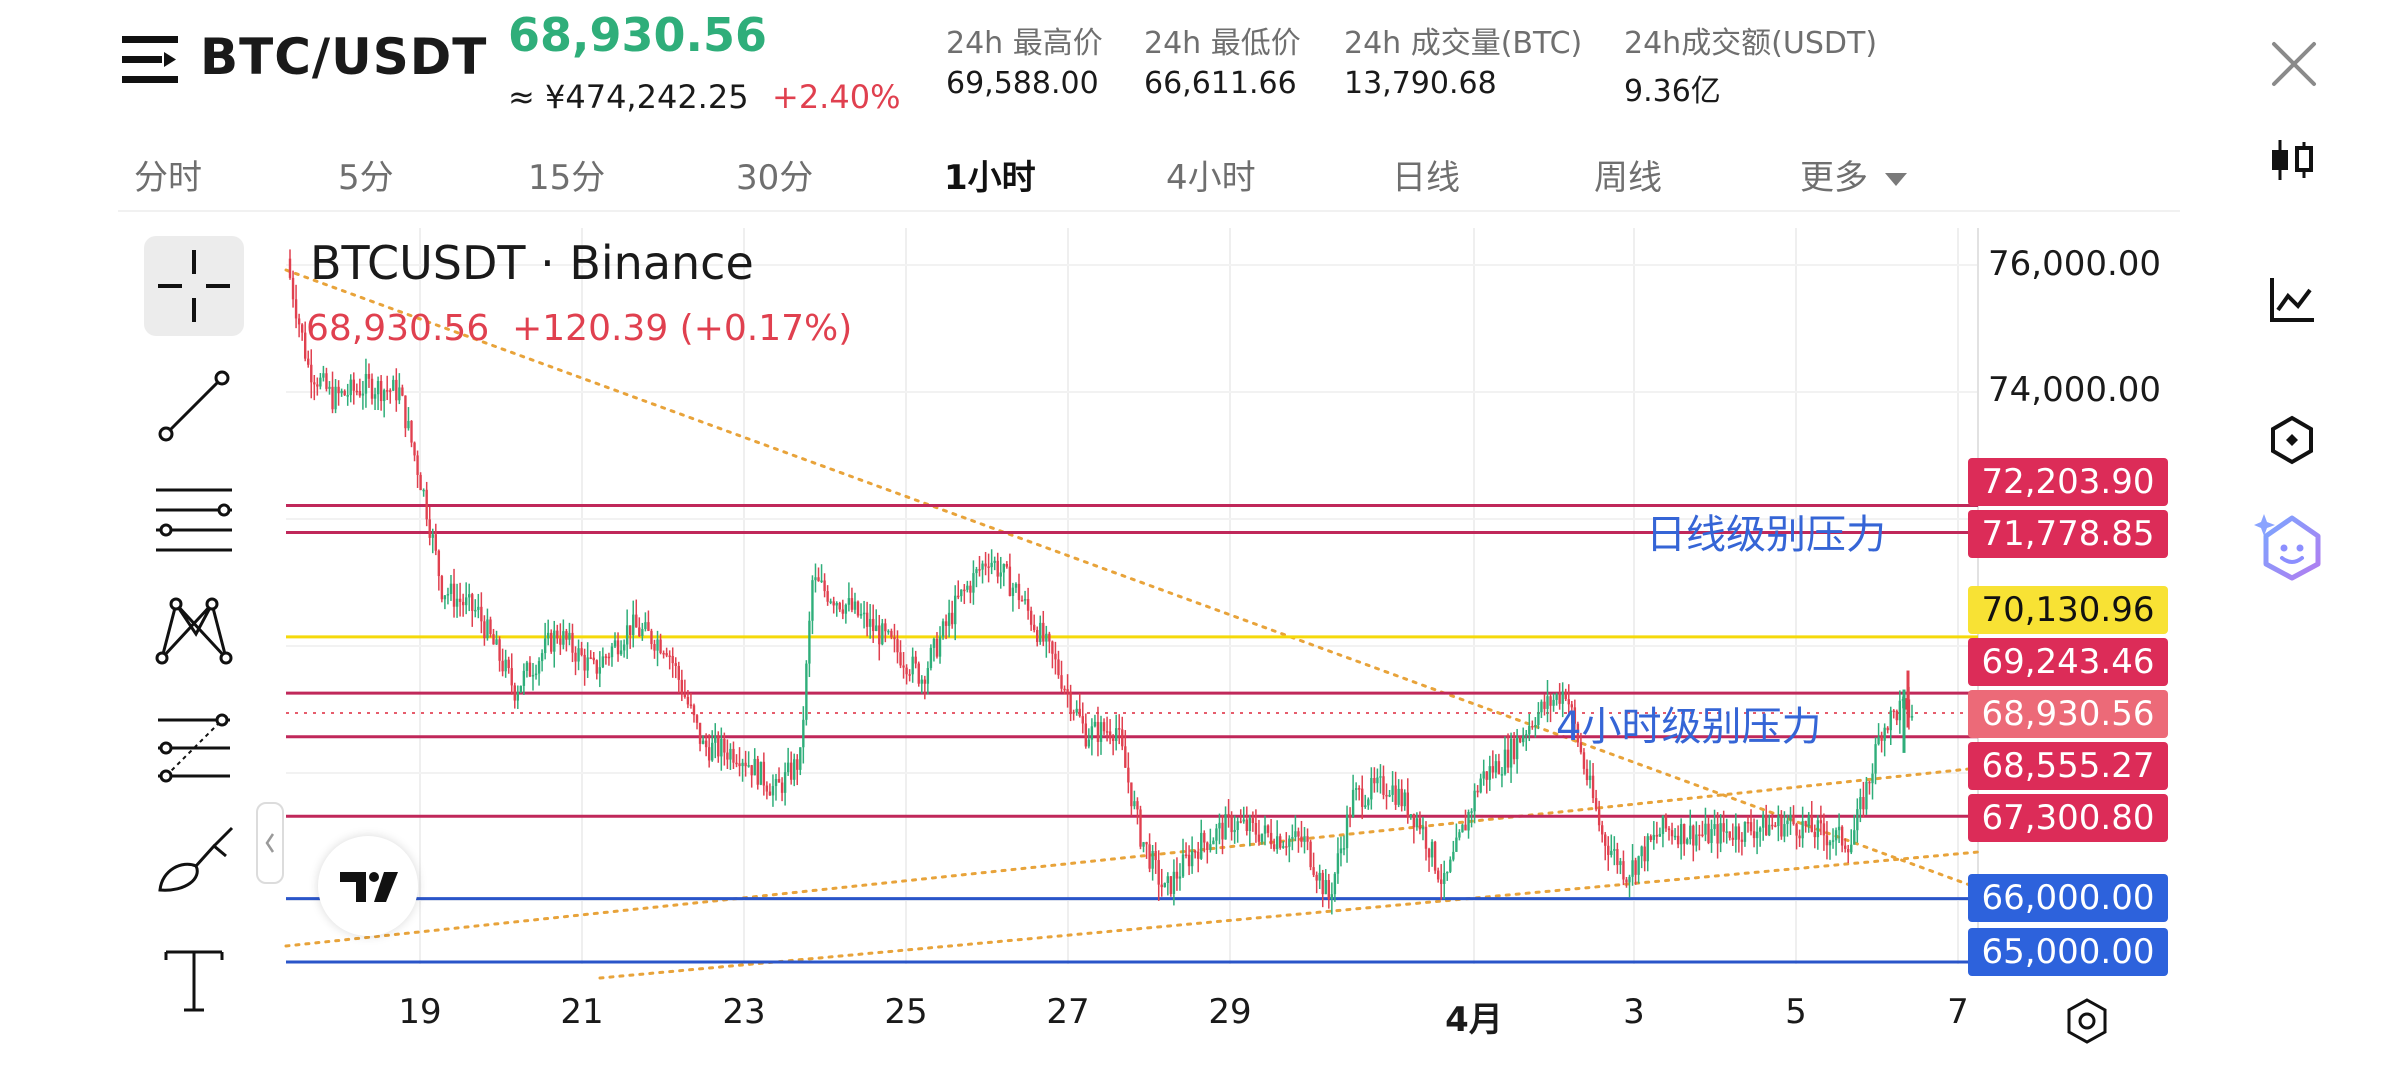  I want to click on trendline-icon, so click(194, 406).